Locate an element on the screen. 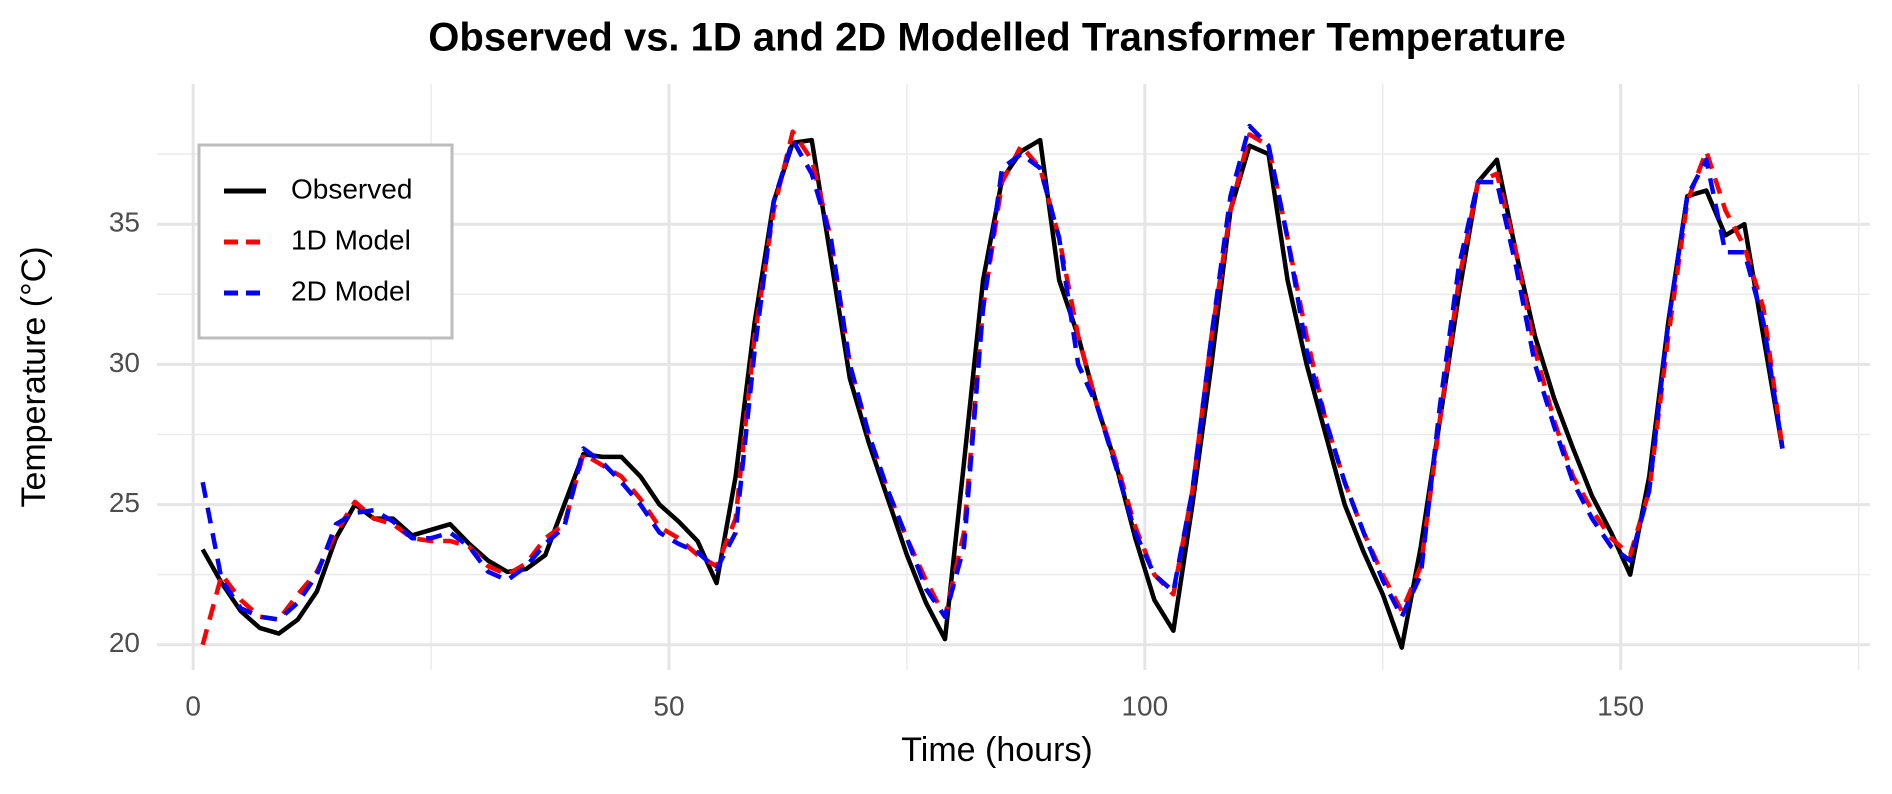 Image resolution: width=1892 pixels, height=794 pixels. y-tick-label: 30 is located at coordinates (124, 362).